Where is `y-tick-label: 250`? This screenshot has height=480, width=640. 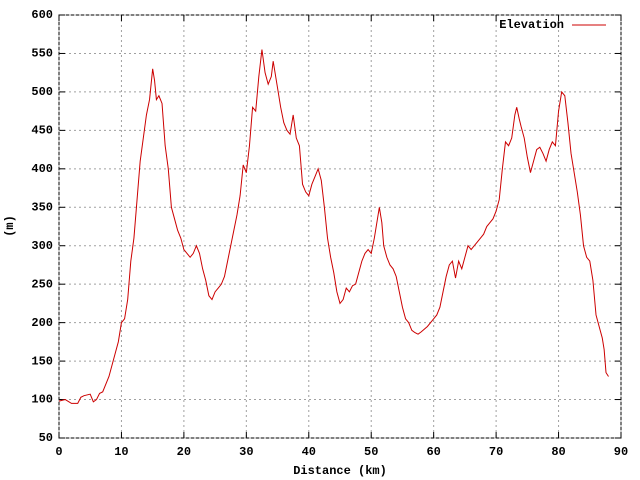
y-tick-label: 250 is located at coordinates (42, 284).